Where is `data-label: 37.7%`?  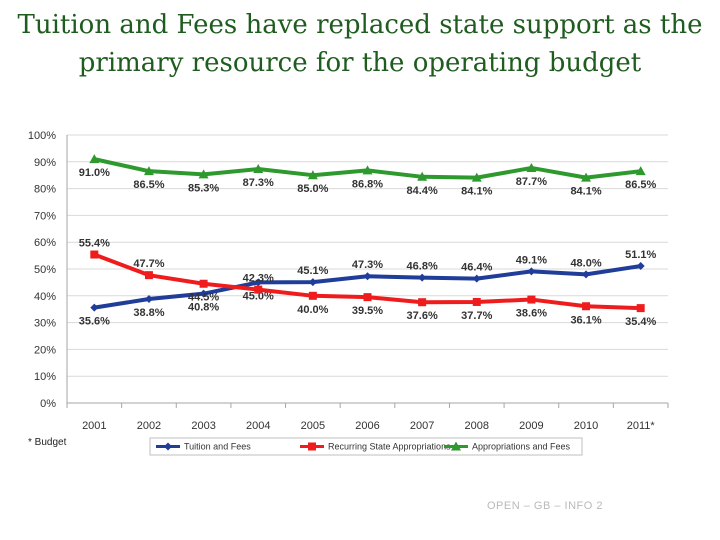 data-label: 37.7% is located at coordinates (476, 316).